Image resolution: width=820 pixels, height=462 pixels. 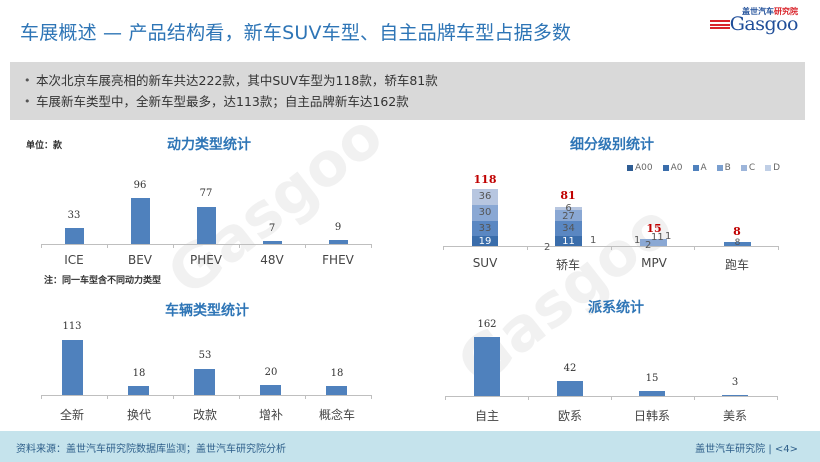 I want to click on value-label: 15, so click(x=652, y=378).